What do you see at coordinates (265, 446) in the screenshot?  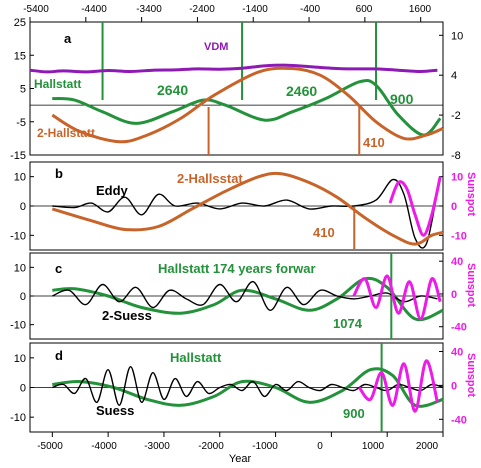 I see `bottom-tick-label: -1000` at bounding box center [265, 446].